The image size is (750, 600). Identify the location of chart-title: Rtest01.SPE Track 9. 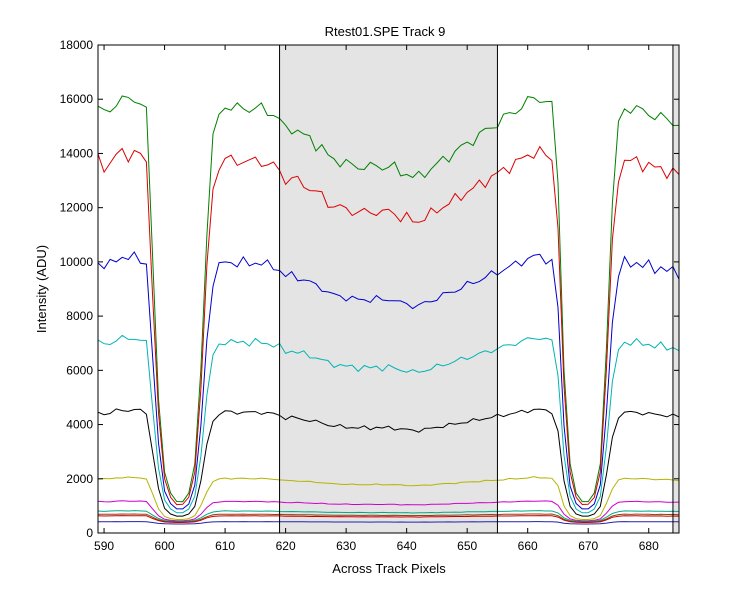
(385, 31).